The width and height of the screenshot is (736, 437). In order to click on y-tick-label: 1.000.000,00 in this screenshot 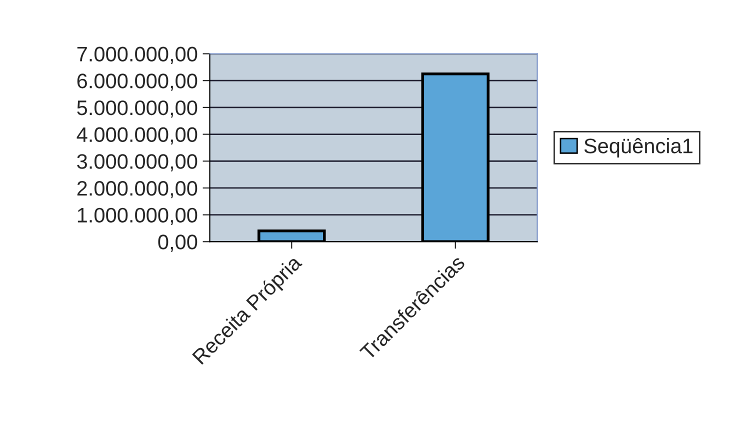, I will do `click(138, 217)`.